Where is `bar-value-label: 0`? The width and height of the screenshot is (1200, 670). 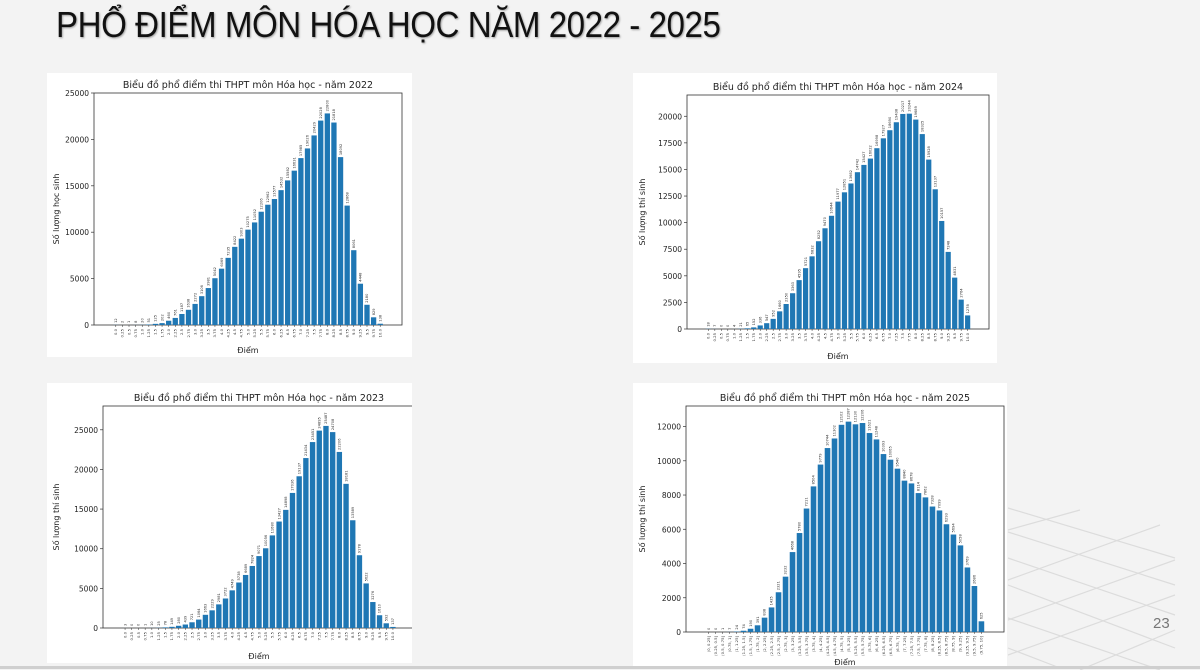
bar-value-label: 0 is located at coordinates (709, 628).